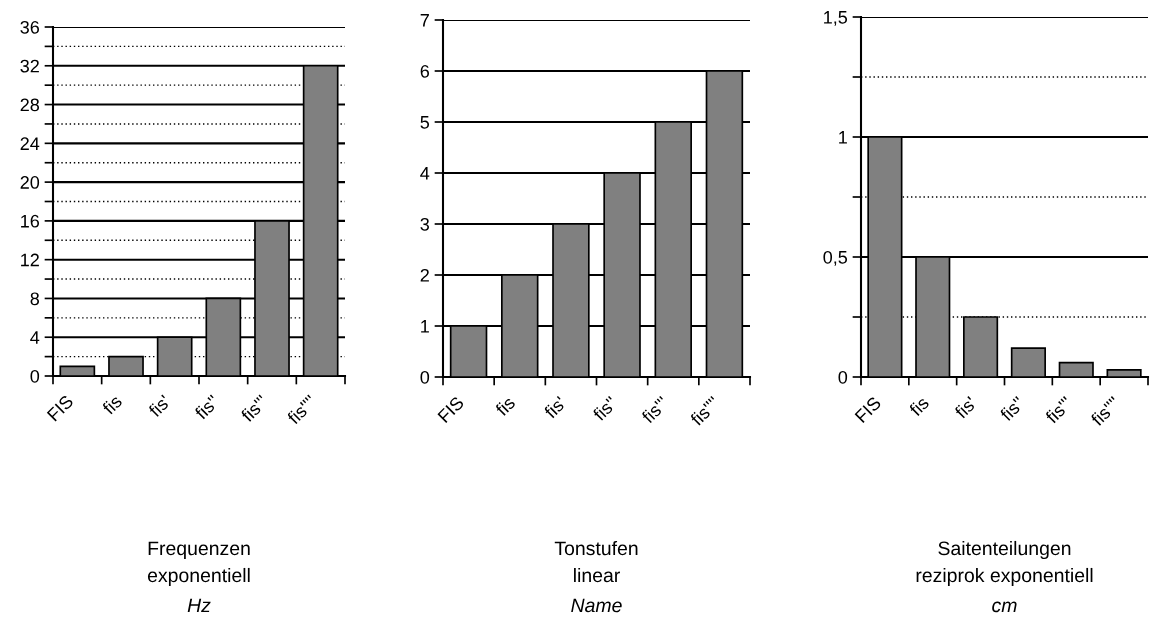 The width and height of the screenshot is (1151, 617). Describe the element at coordinates (199, 605) in the screenshot. I see `x-axis-title: Hz` at that location.